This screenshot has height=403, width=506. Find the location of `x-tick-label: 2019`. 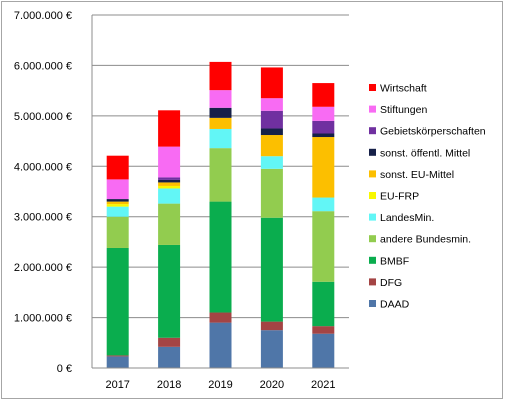

x-tick-label: 2019 is located at coordinates (220, 385).